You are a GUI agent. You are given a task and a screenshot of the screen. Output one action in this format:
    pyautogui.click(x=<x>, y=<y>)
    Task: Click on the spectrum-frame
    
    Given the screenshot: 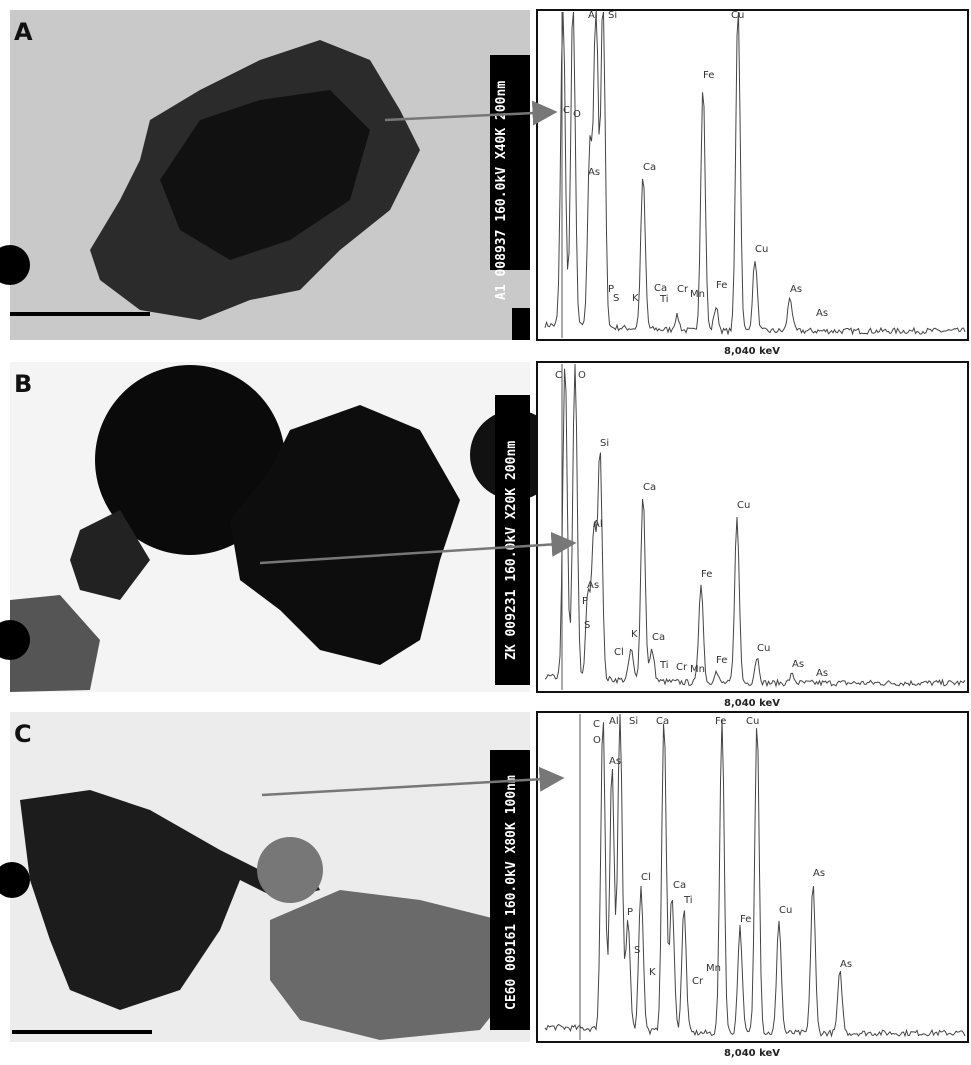 What is the action you would take?
    pyautogui.click(x=752, y=527)
    